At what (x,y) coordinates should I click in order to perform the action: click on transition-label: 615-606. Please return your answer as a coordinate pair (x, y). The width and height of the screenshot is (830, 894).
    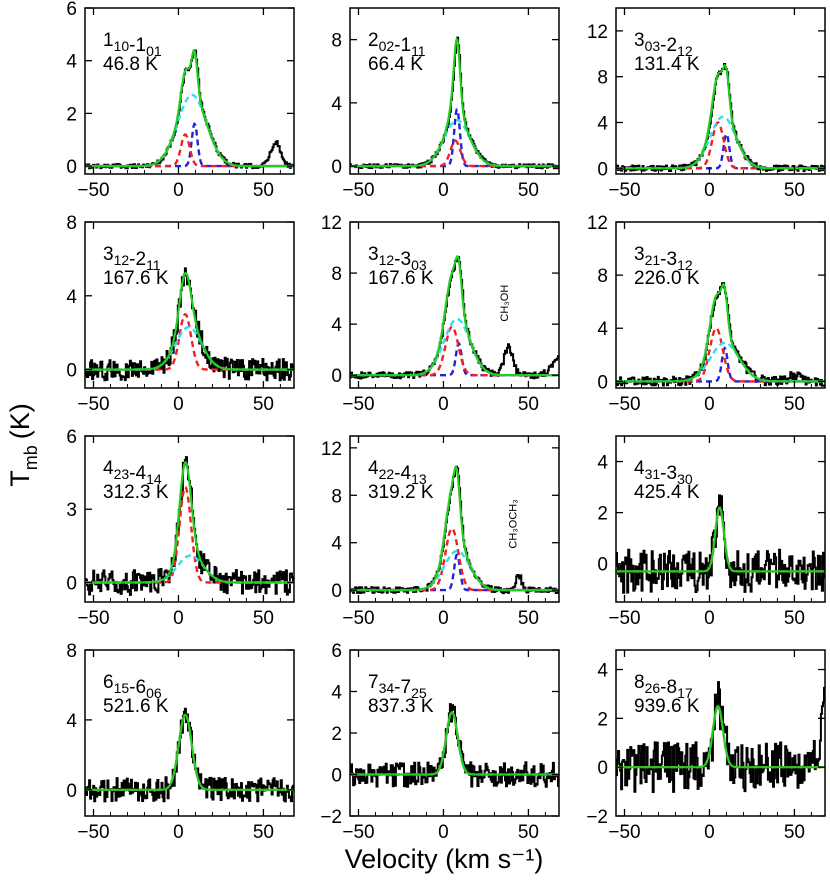
    Looking at the image, I should click on (132, 686).